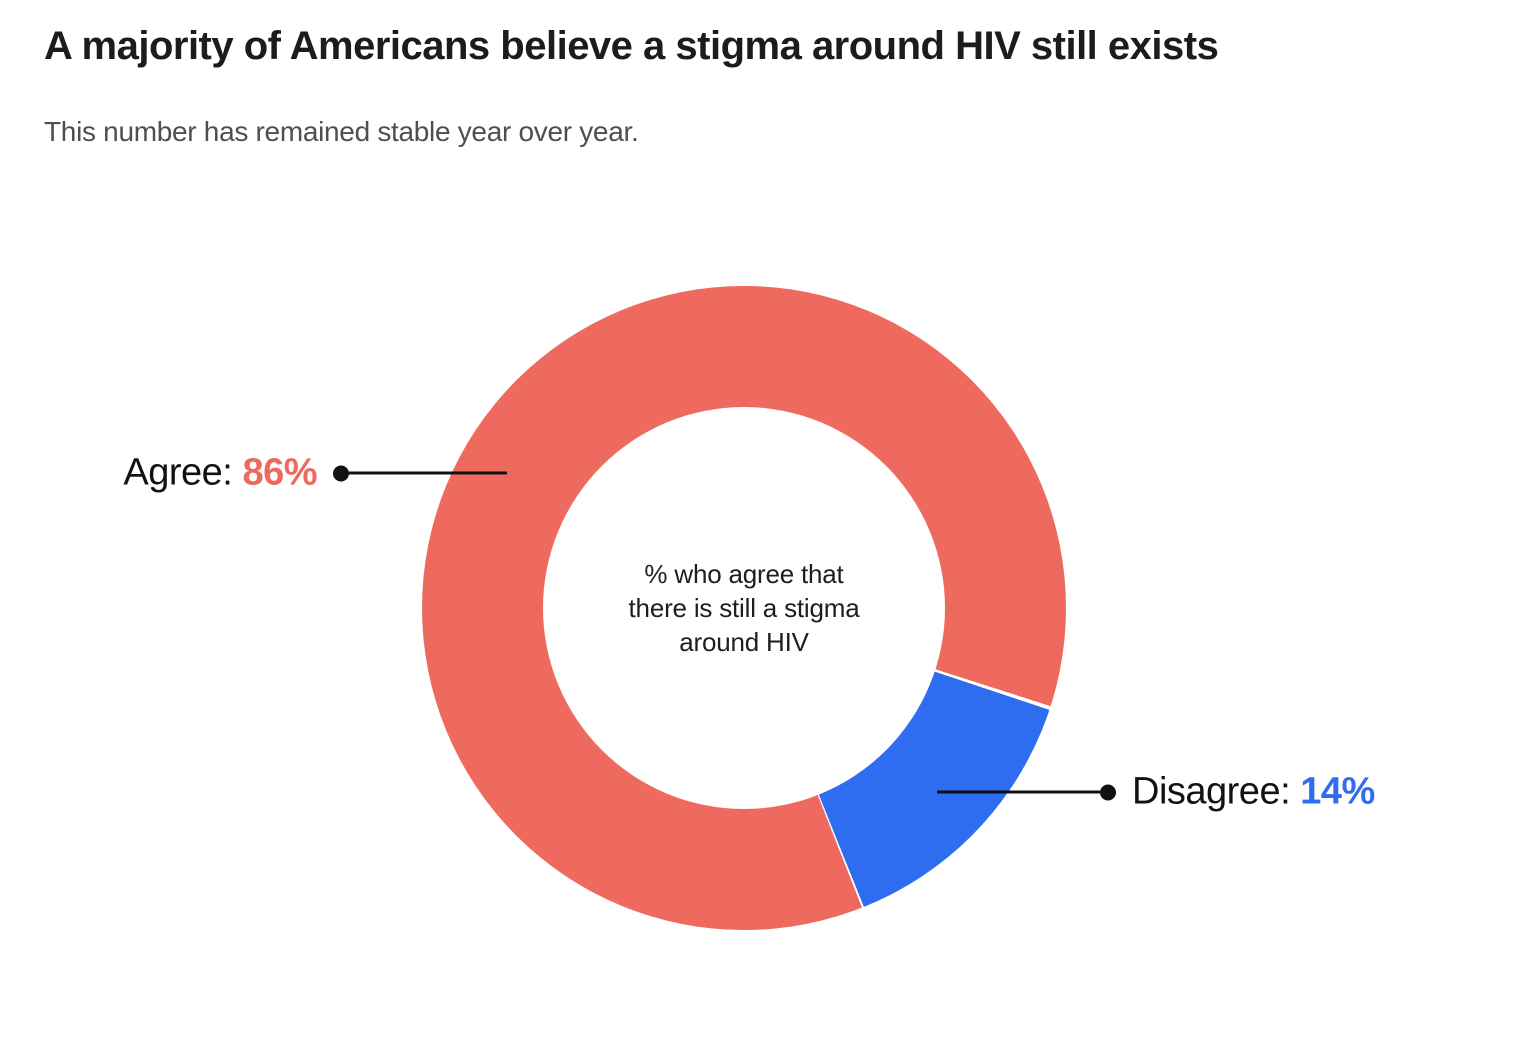 The height and width of the screenshot is (1038, 1536). Describe the element at coordinates (744, 574) in the screenshot. I see `center-label-line-1: % who agree that` at that location.